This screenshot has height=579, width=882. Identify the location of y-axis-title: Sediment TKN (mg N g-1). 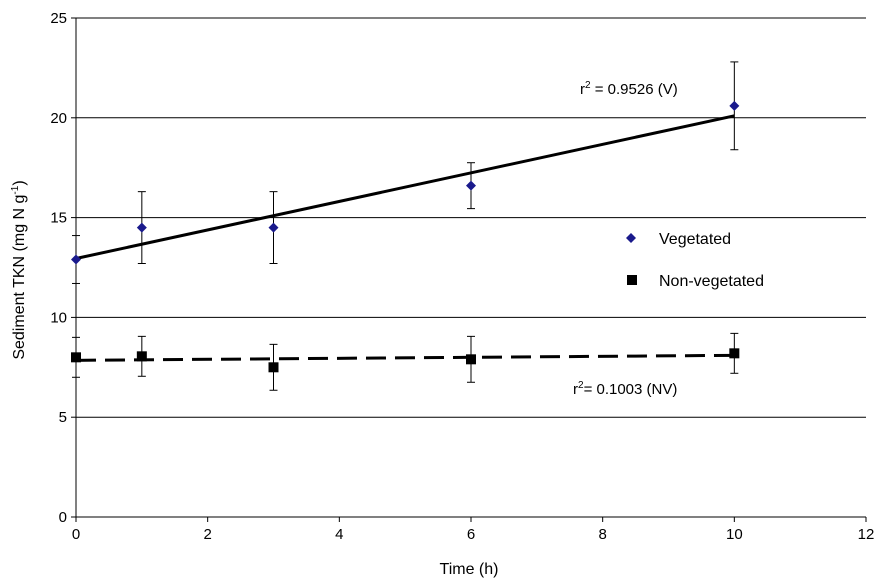
(19, 269).